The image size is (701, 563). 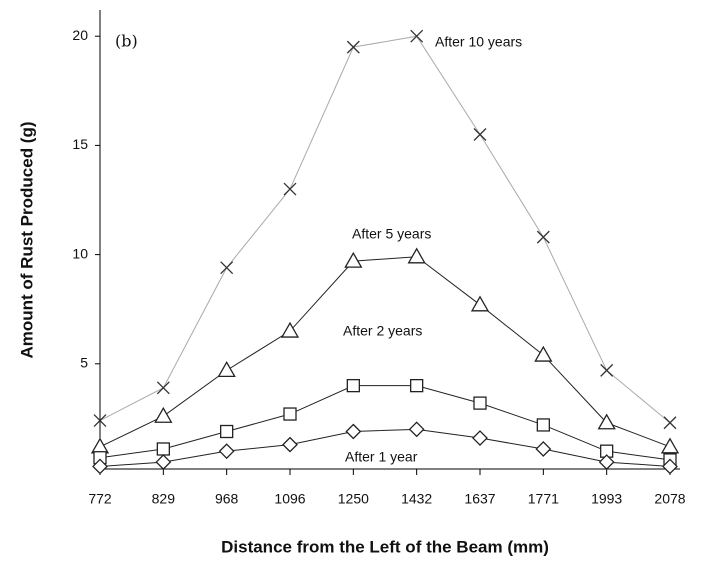 What do you see at coordinates (385, 546) in the screenshot?
I see `x-axis-title: Distance from the Left of the Beam (mm)` at bounding box center [385, 546].